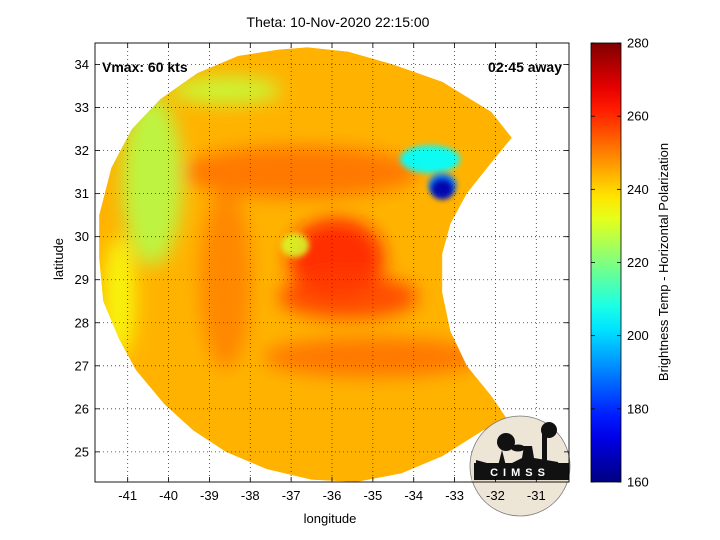  What do you see at coordinates (638, 43) in the screenshot?
I see `colorbar-tick-label: 280` at bounding box center [638, 43].